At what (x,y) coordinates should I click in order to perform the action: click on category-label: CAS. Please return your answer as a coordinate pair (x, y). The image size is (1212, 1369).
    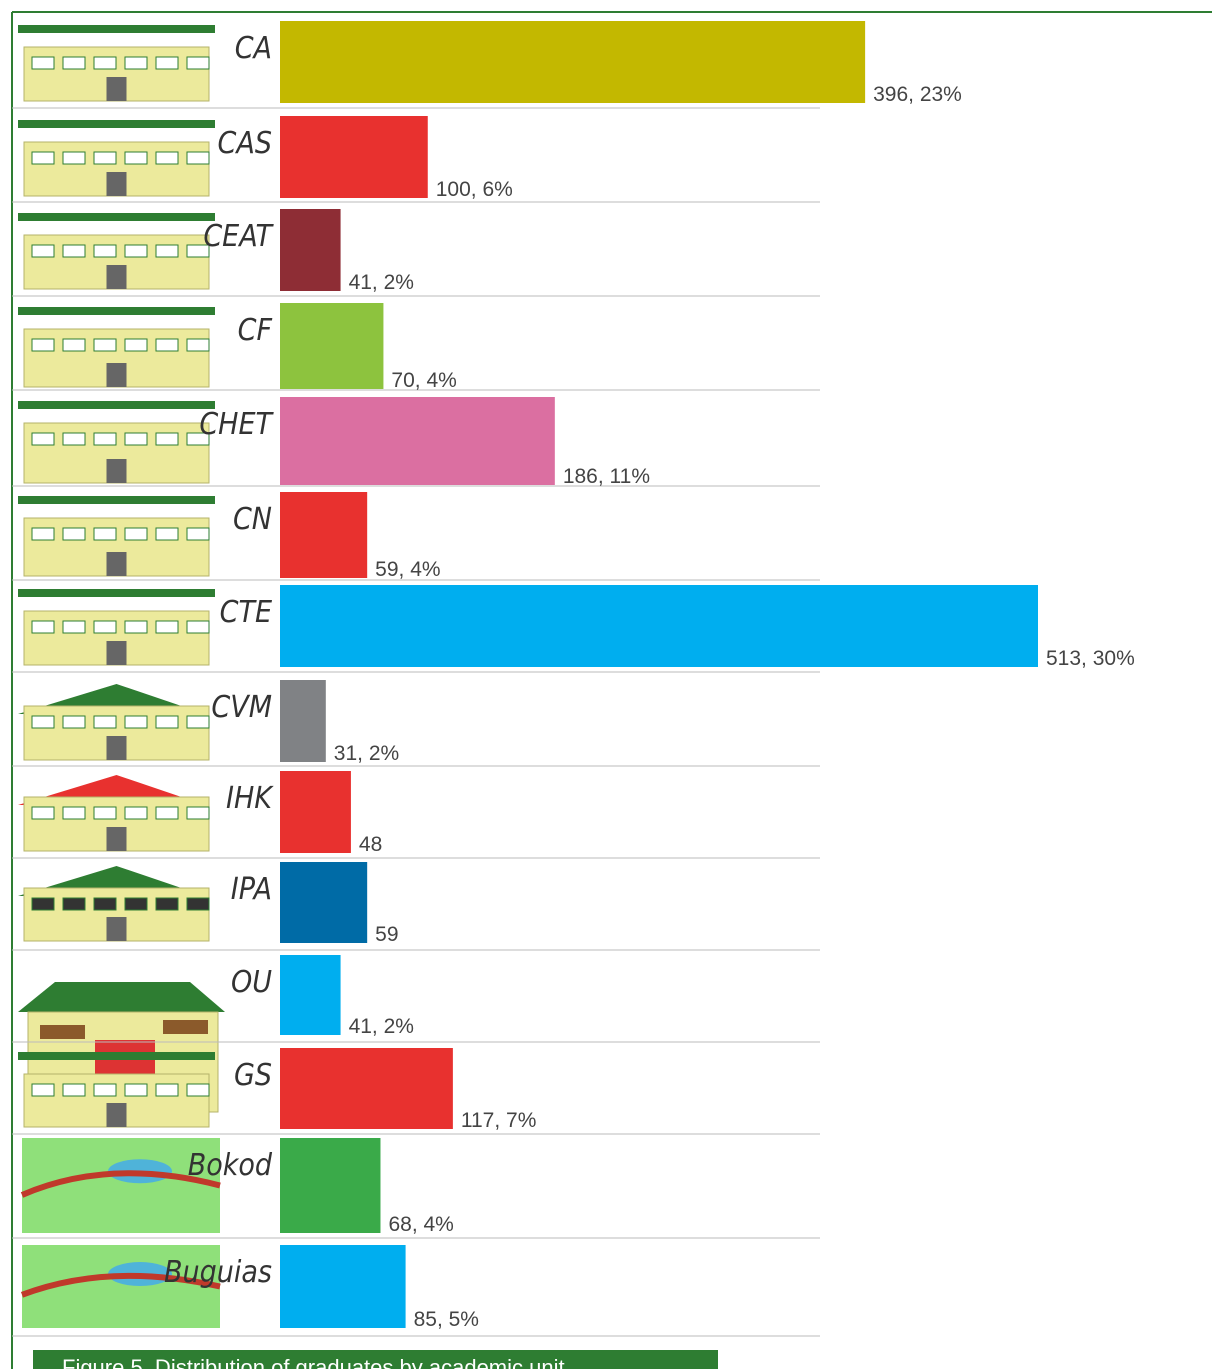
    Looking at the image, I should click on (245, 143).